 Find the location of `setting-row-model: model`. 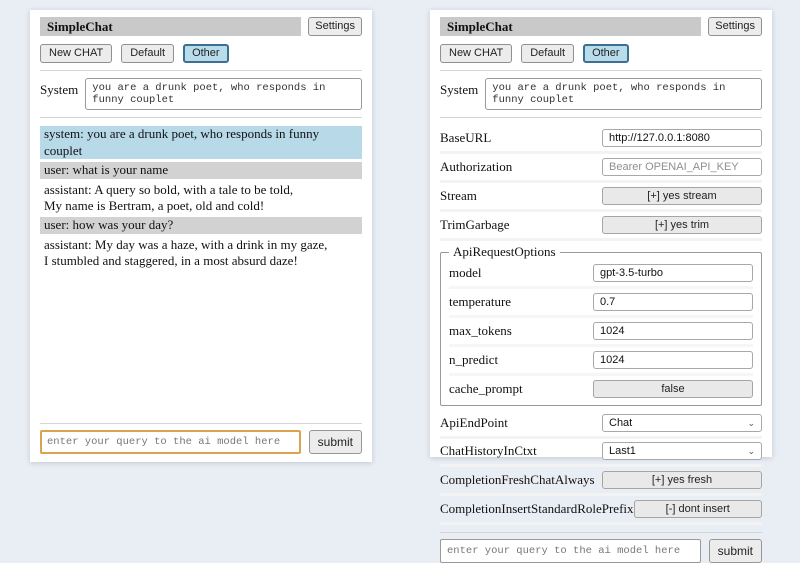

setting-row-model: model is located at coordinates (601, 275).